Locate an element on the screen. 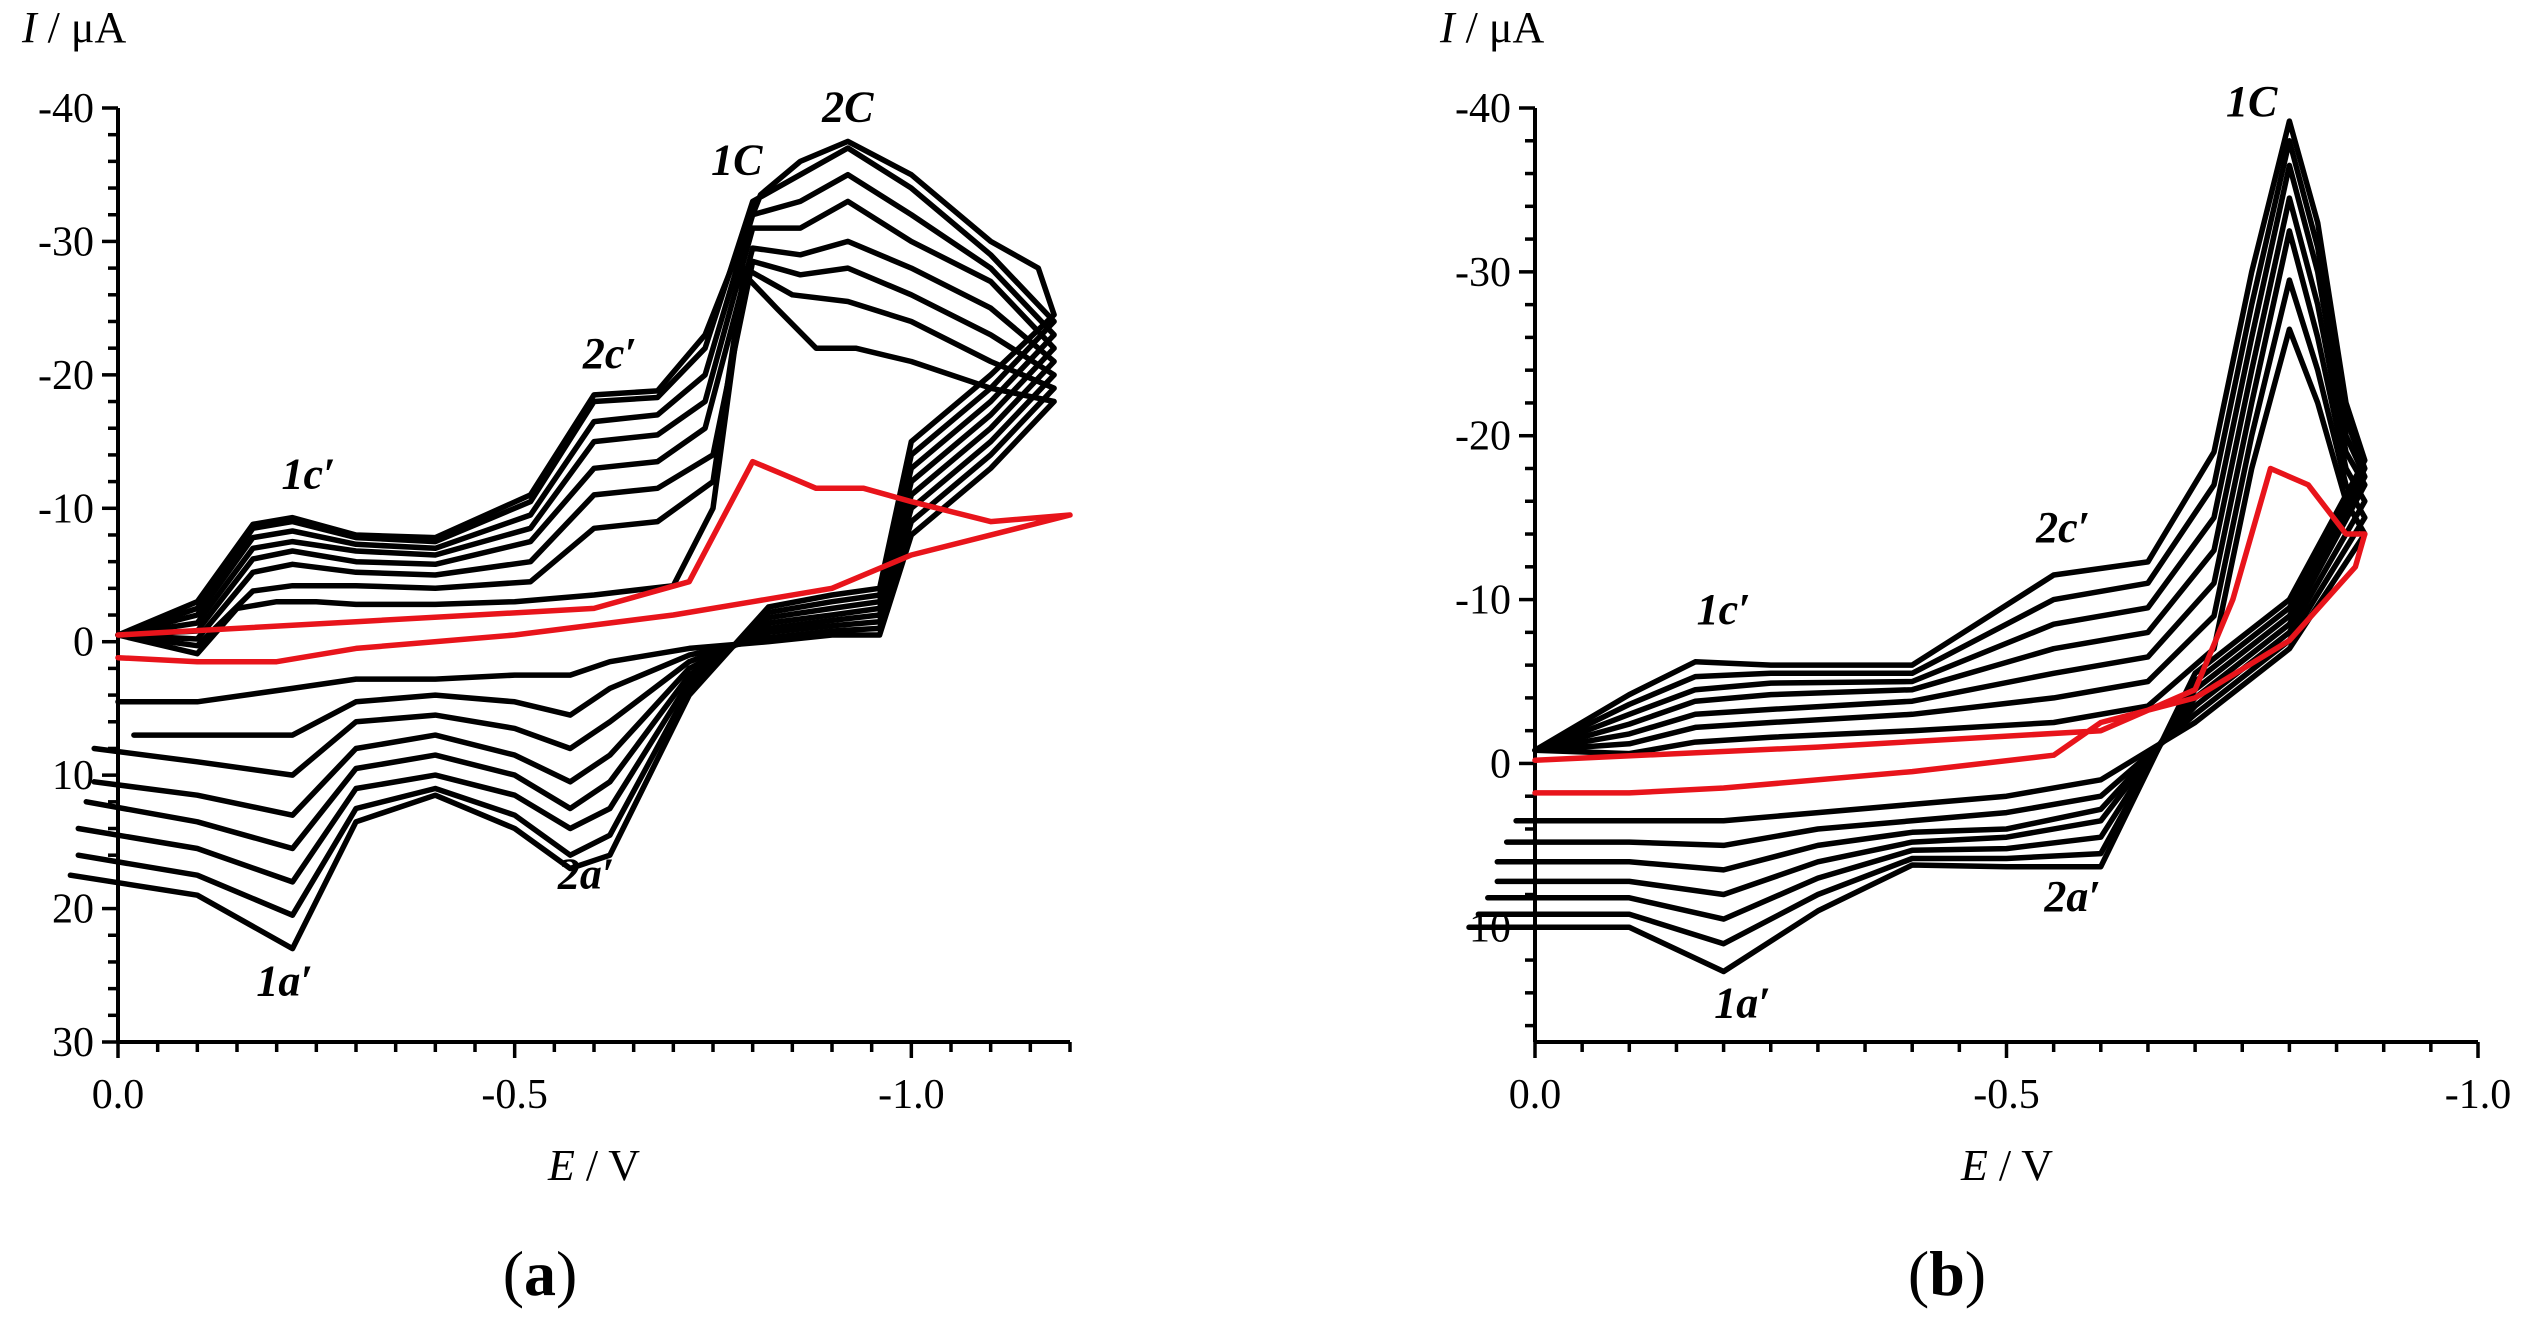 This screenshot has width=2539, height=1323. peak-label: 2C is located at coordinates (847, 106).